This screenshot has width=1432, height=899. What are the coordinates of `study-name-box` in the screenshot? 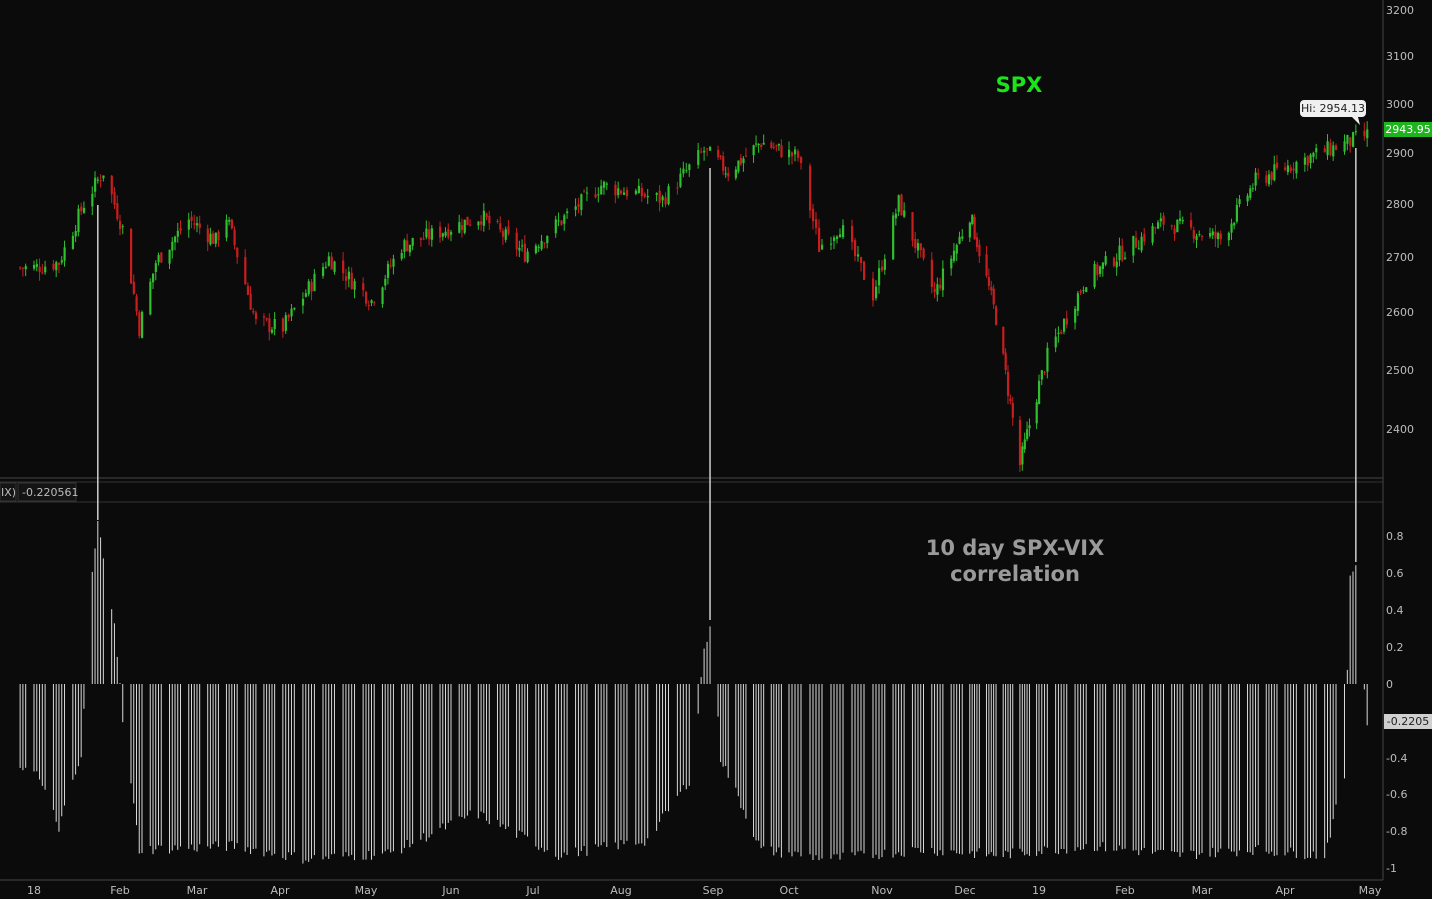 It's located at (8, 492).